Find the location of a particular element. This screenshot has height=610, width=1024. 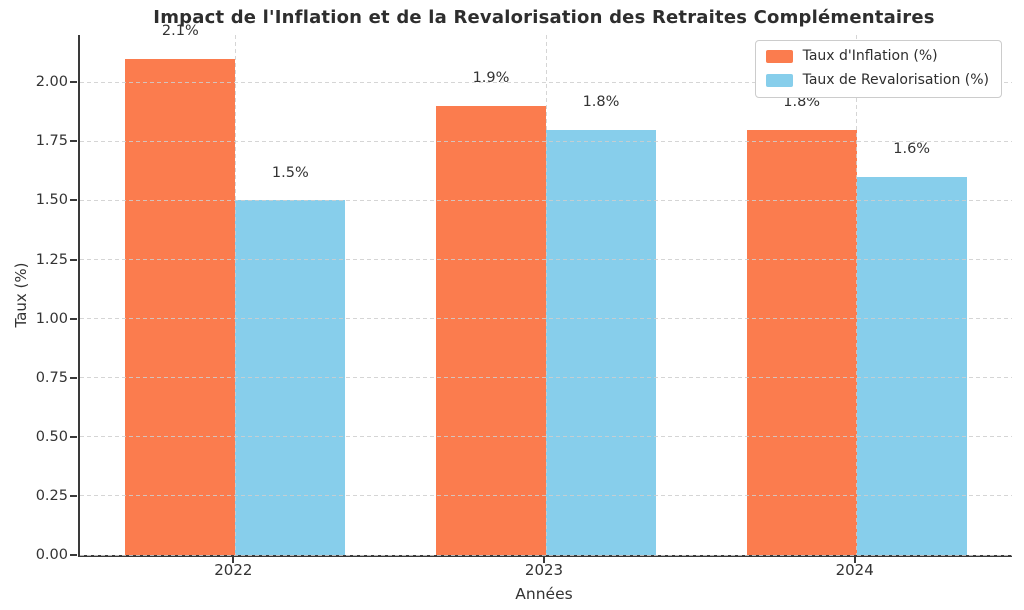

y-gridline is located at coordinates (546, 555).